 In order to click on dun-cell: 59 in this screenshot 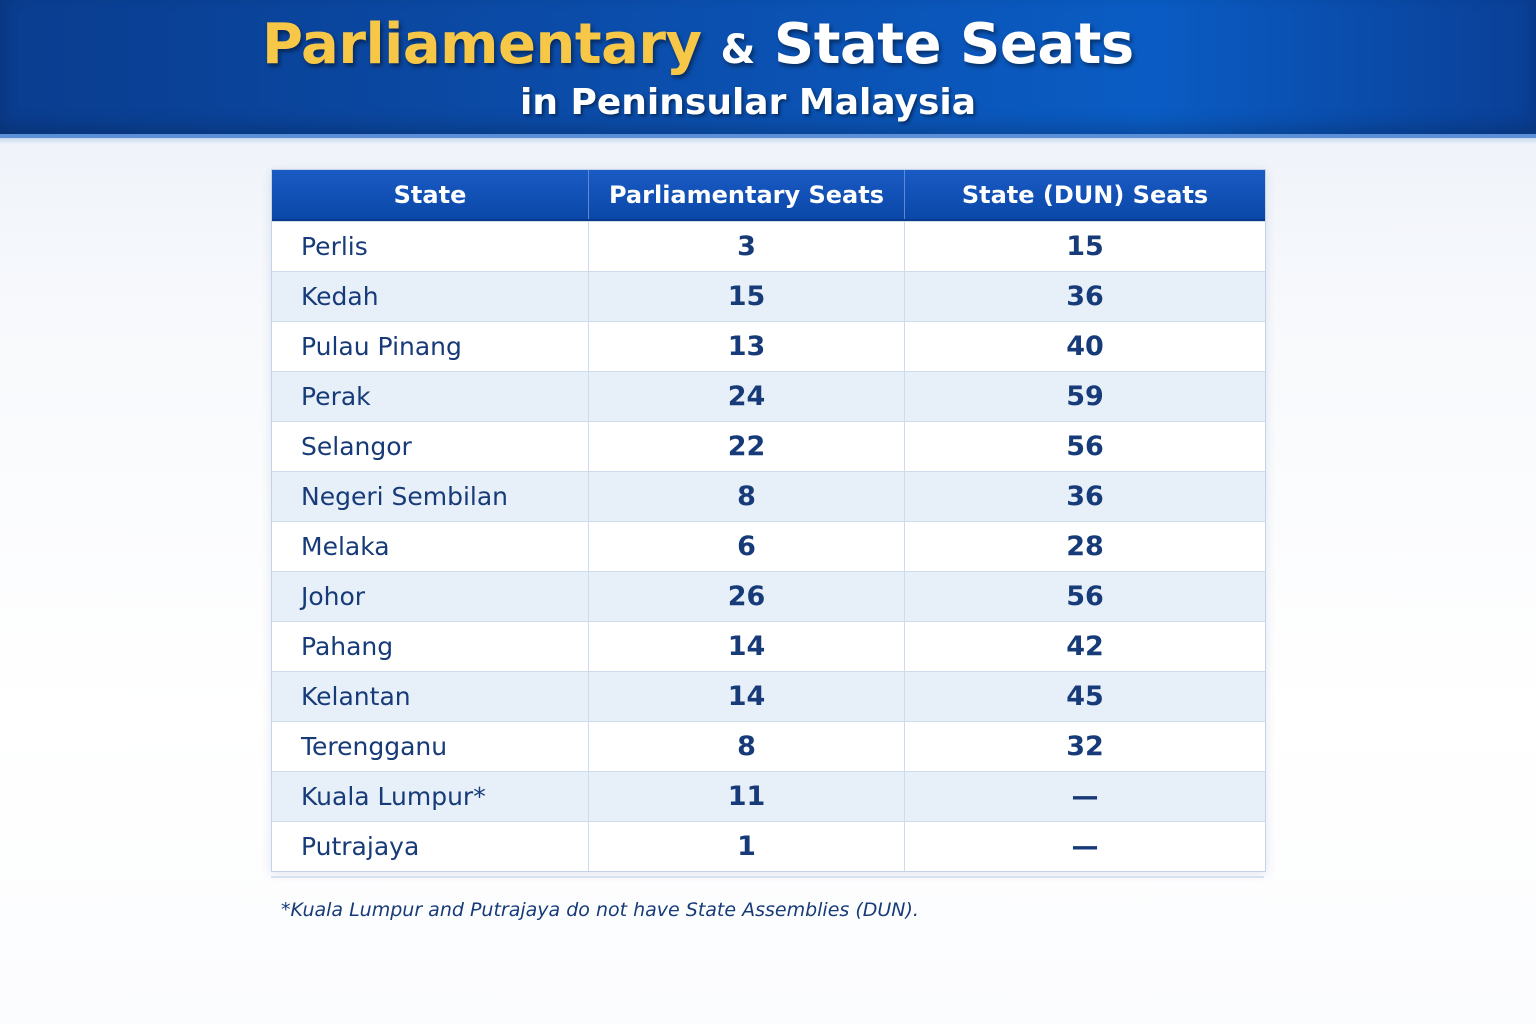, I will do `click(1084, 396)`.